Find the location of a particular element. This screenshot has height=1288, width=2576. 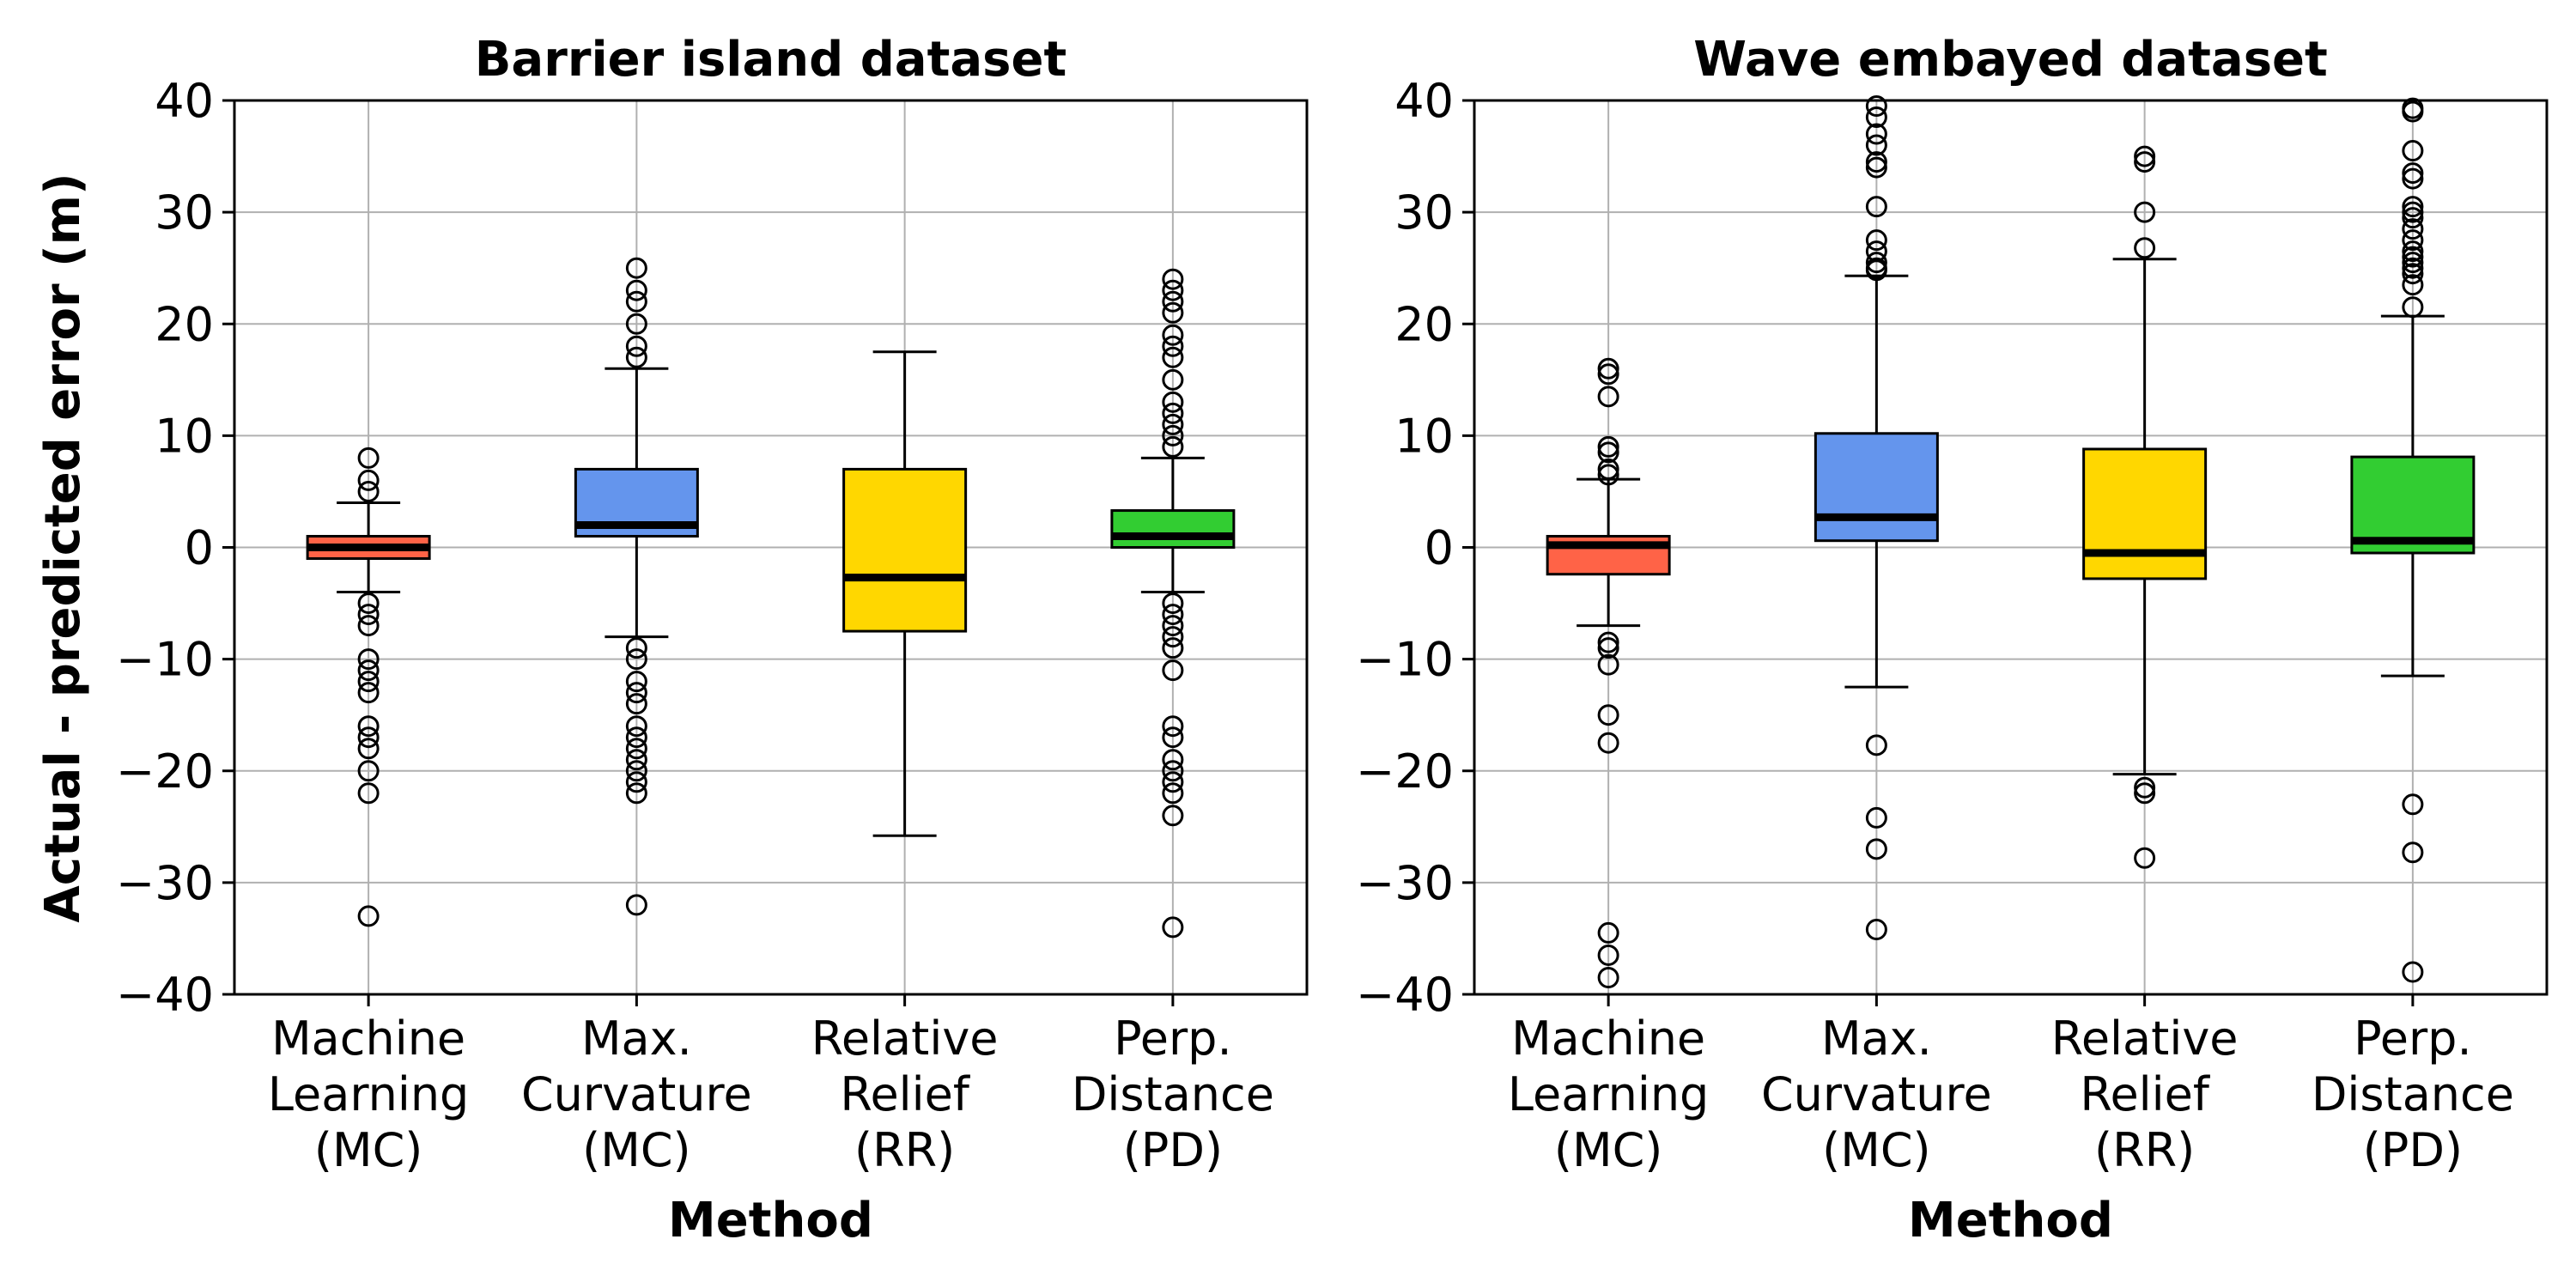

y-tick-label-4: 0 is located at coordinates (1440, 548).